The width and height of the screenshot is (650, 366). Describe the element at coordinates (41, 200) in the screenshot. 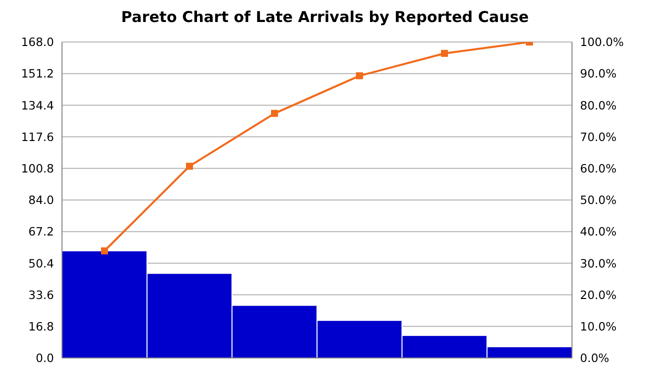

I see `y-tick-label: 84.0` at that location.